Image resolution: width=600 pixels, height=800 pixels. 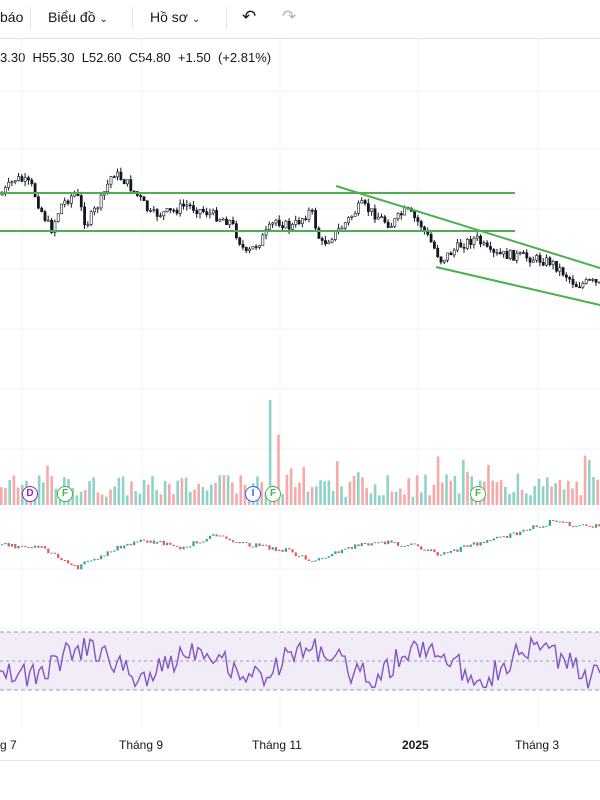 I want to click on legend-open: 3.30, so click(x=13, y=57).